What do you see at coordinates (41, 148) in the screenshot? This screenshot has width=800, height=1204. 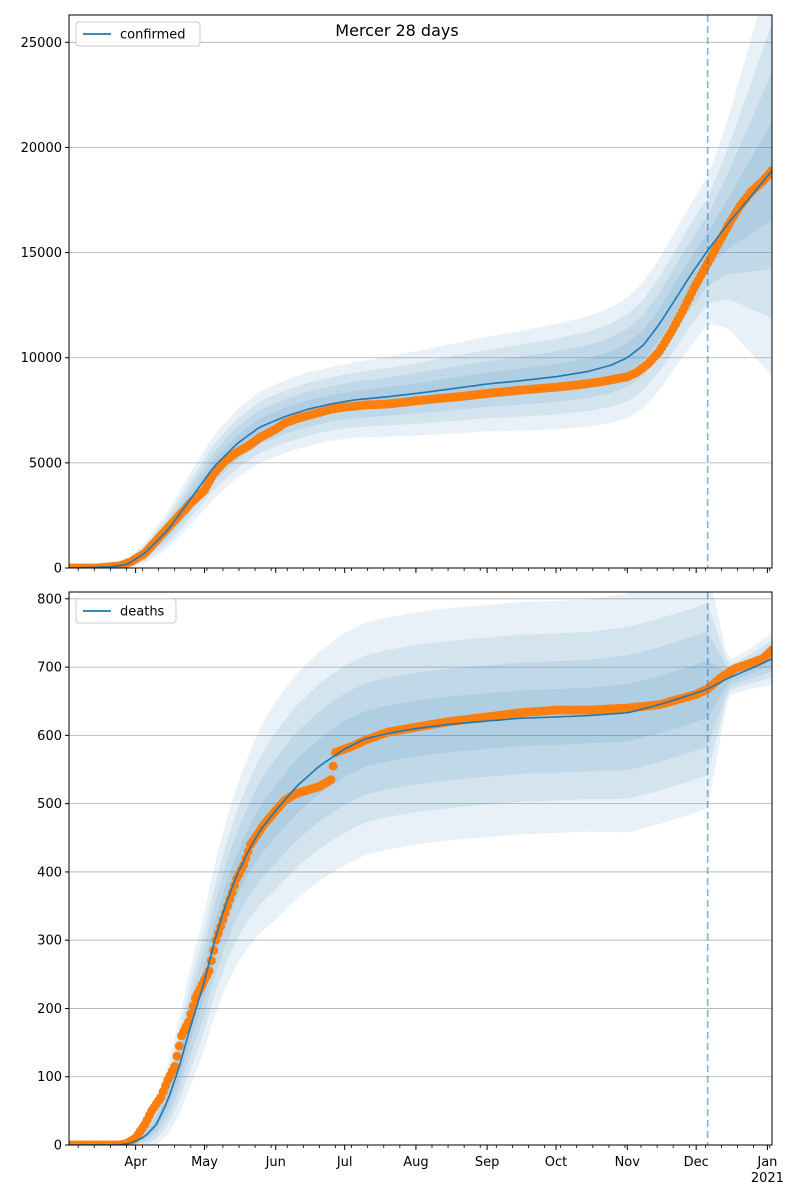 I see `y-tick-label: 20000` at bounding box center [41, 148].